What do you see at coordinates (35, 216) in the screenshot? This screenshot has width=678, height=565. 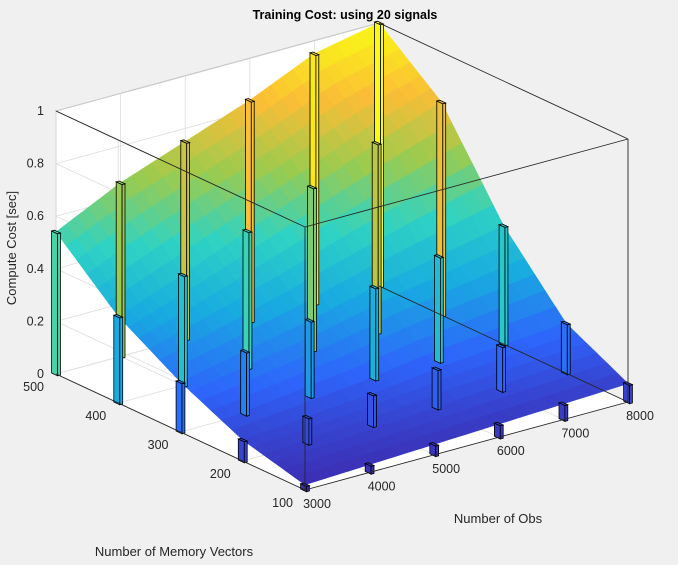 I see `z-tick-label: 0.6` at bounding box center [35, 216].